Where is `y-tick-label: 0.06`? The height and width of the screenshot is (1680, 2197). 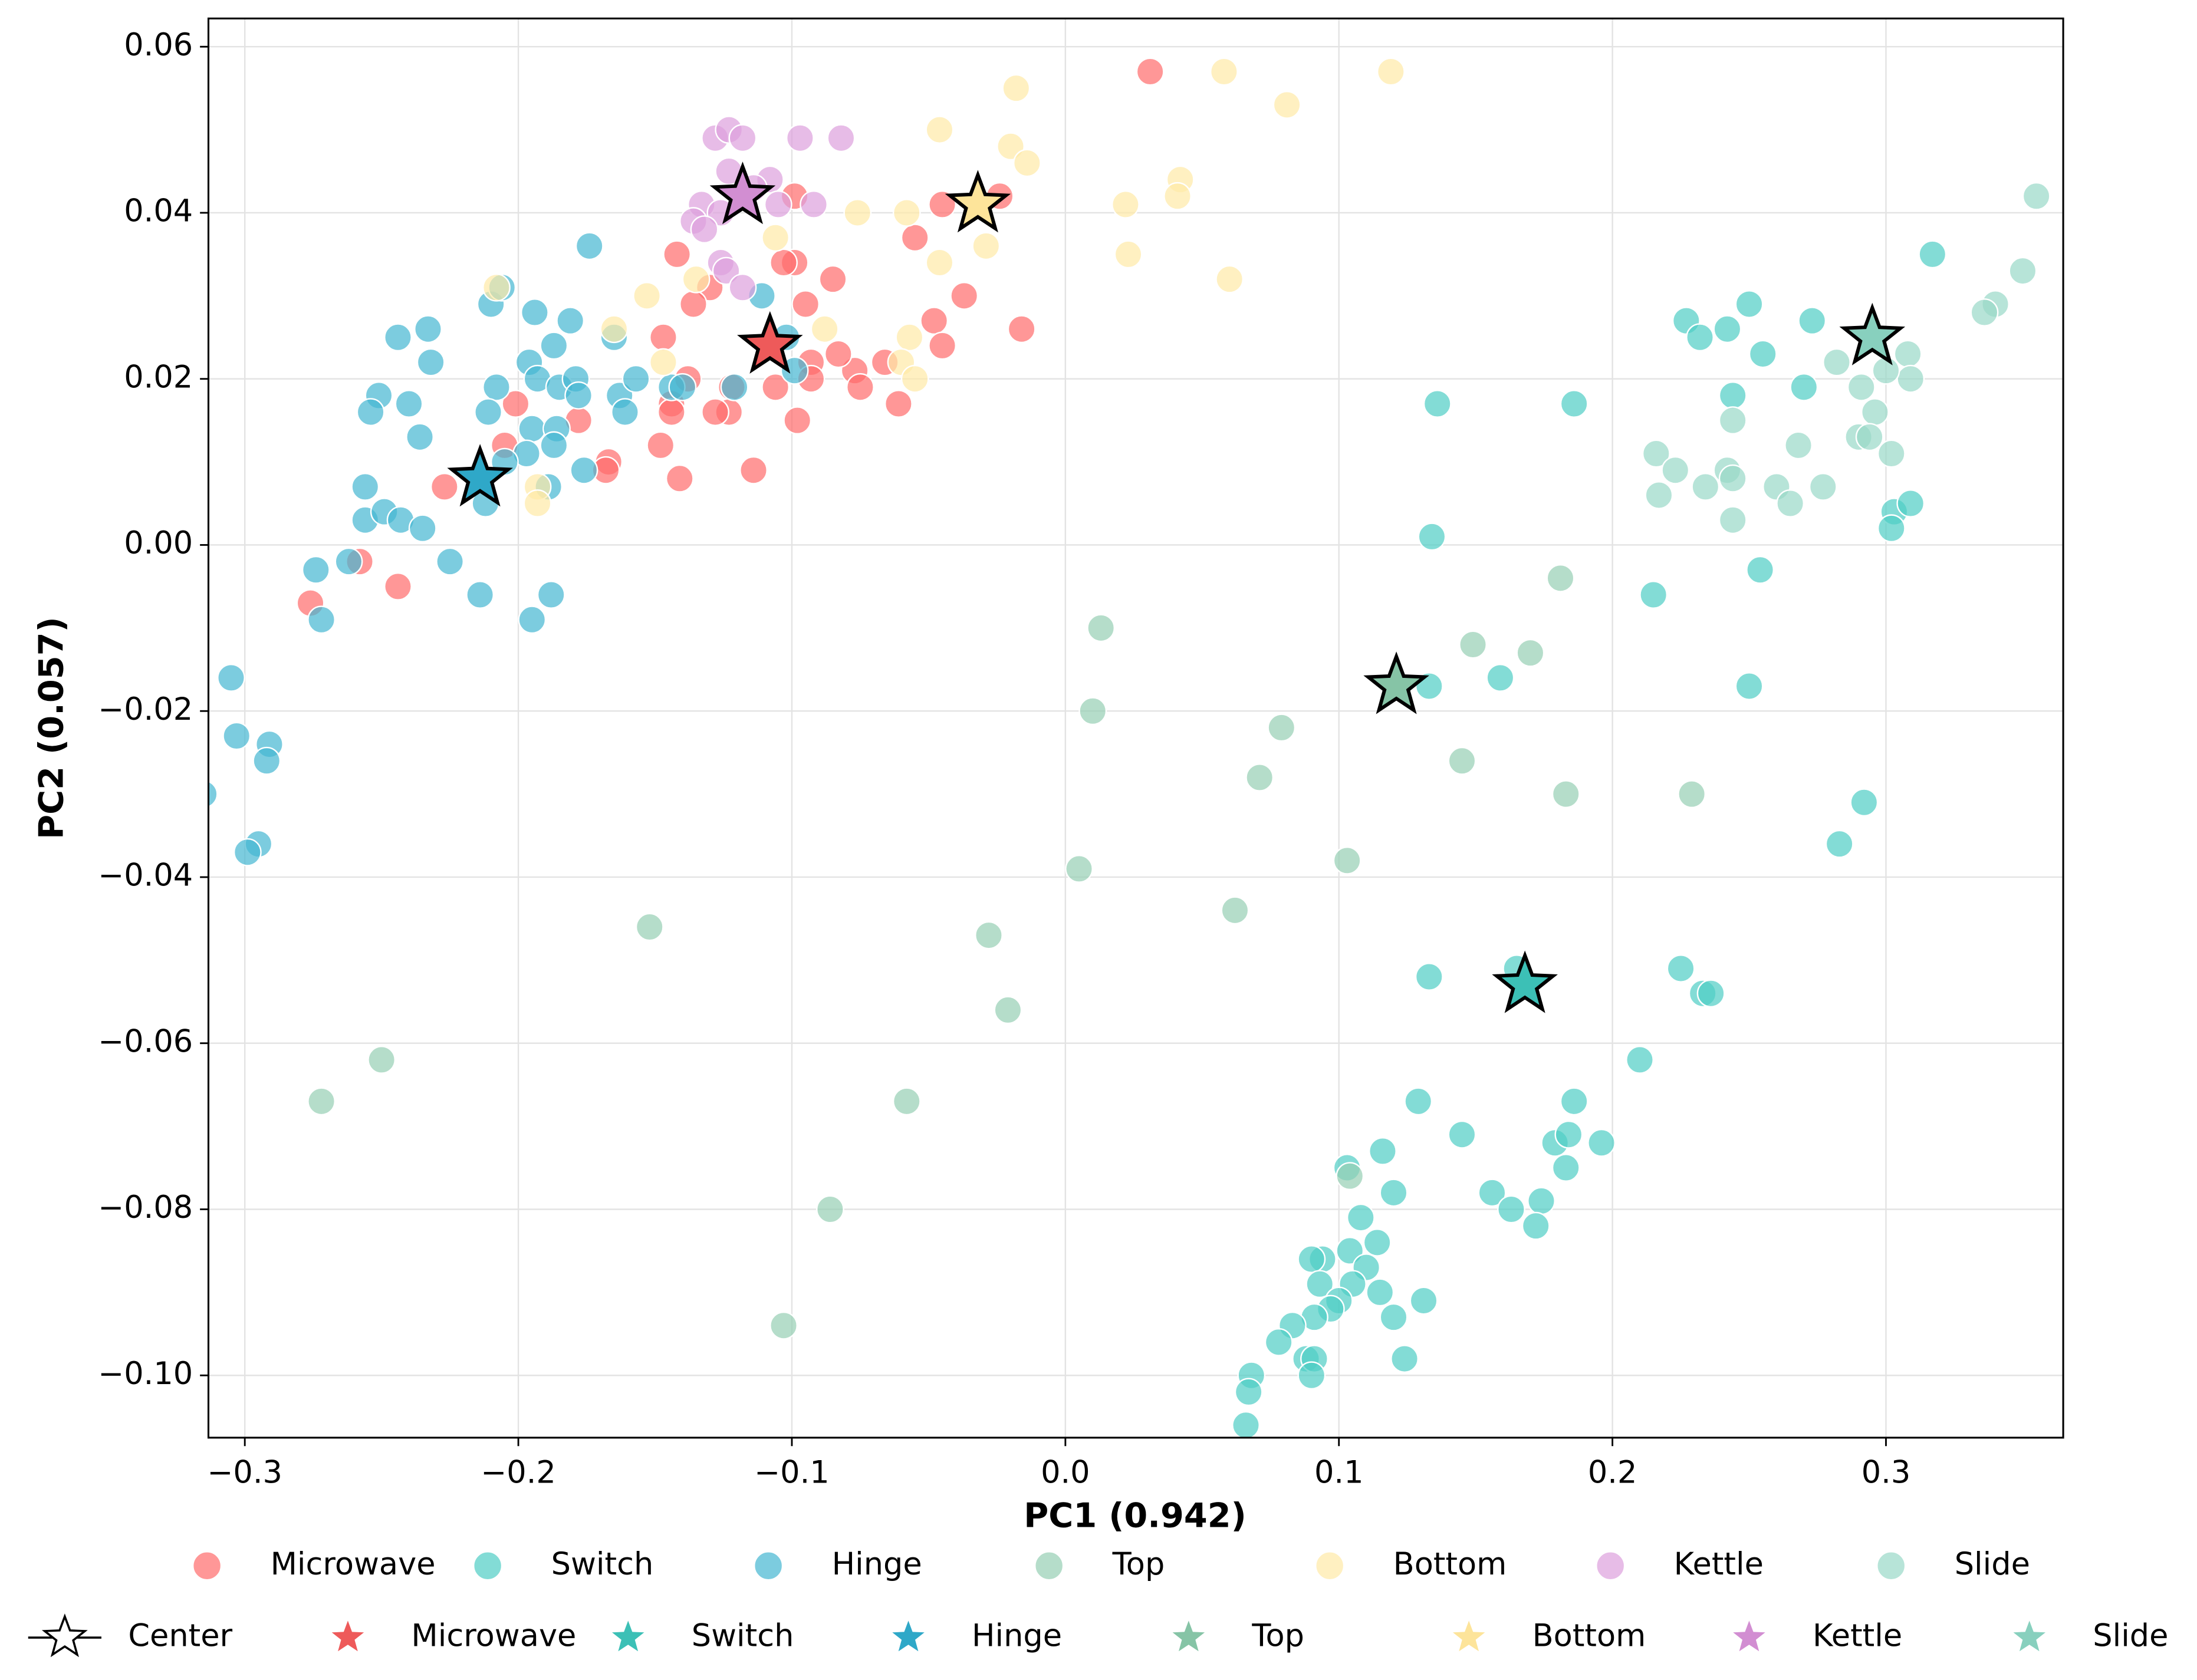
y-tick-label: 0.06 is located at coordinates (158, 45).